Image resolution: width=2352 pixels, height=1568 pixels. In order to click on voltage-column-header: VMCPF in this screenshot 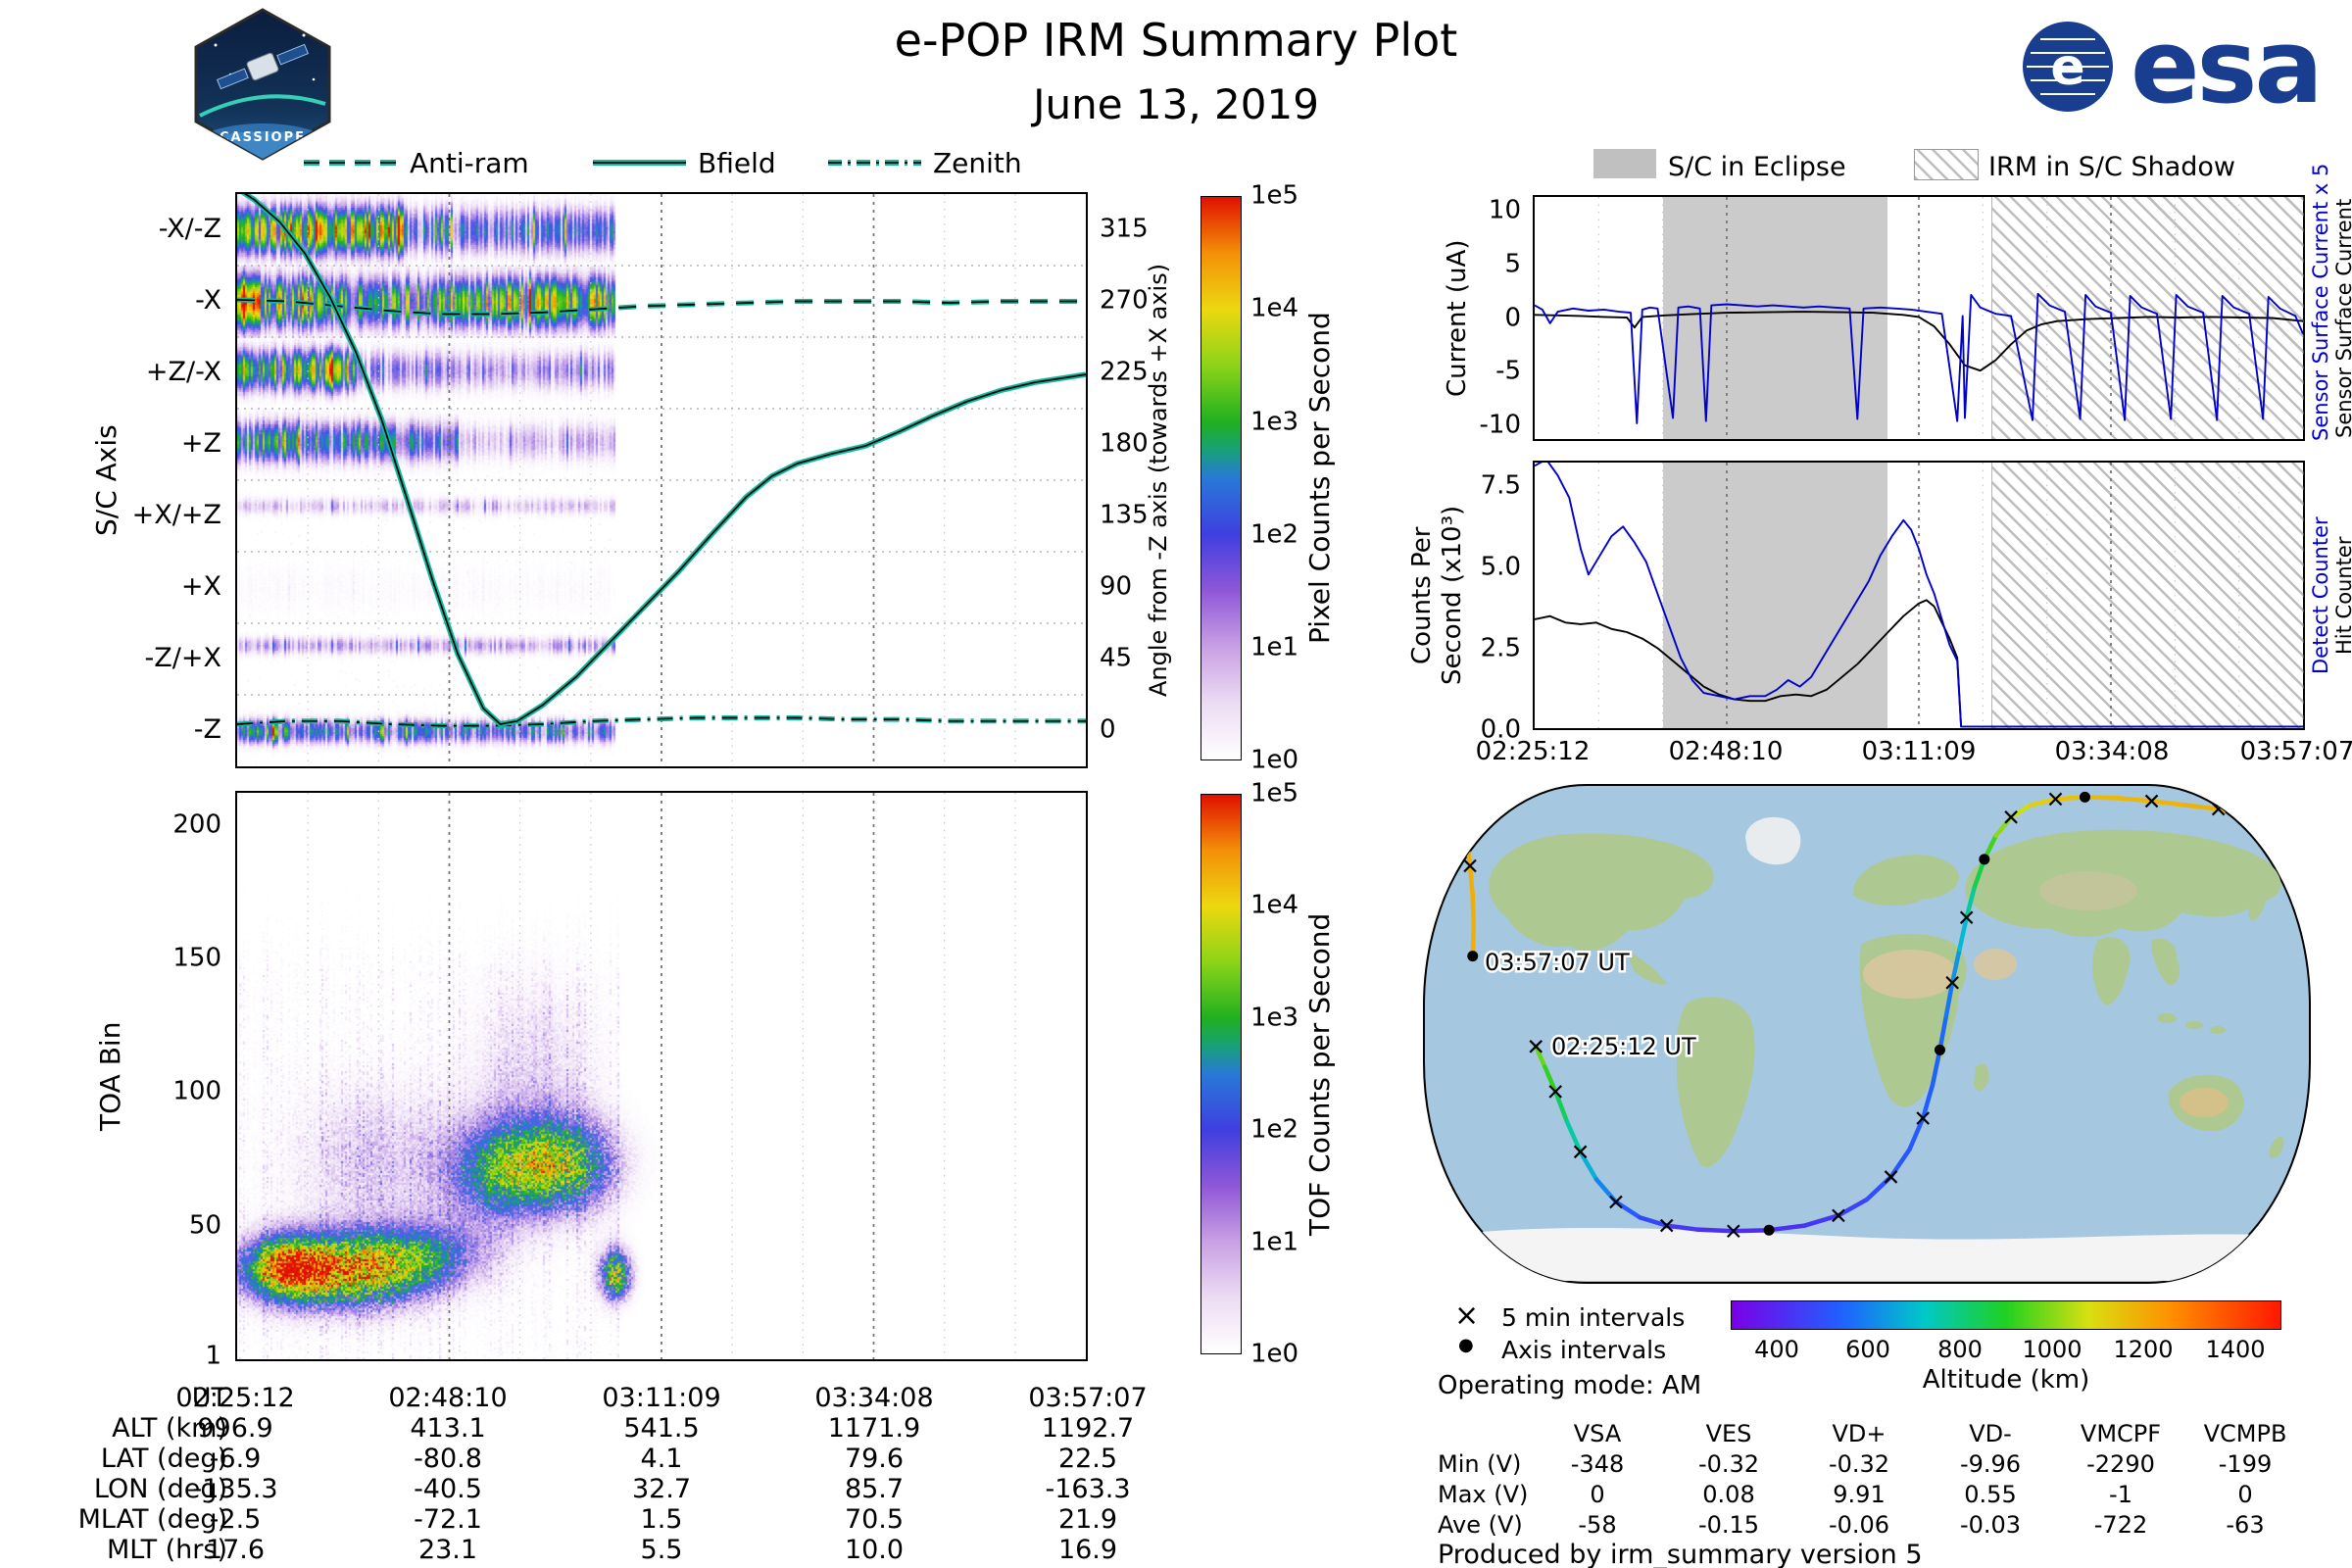, I will do `click(2121, 1433)`.